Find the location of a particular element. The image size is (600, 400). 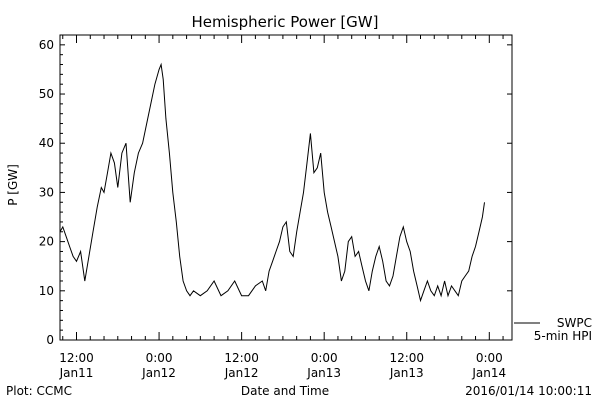

footer-credit: Plot: CCMC is located at coordinates (39, 391).